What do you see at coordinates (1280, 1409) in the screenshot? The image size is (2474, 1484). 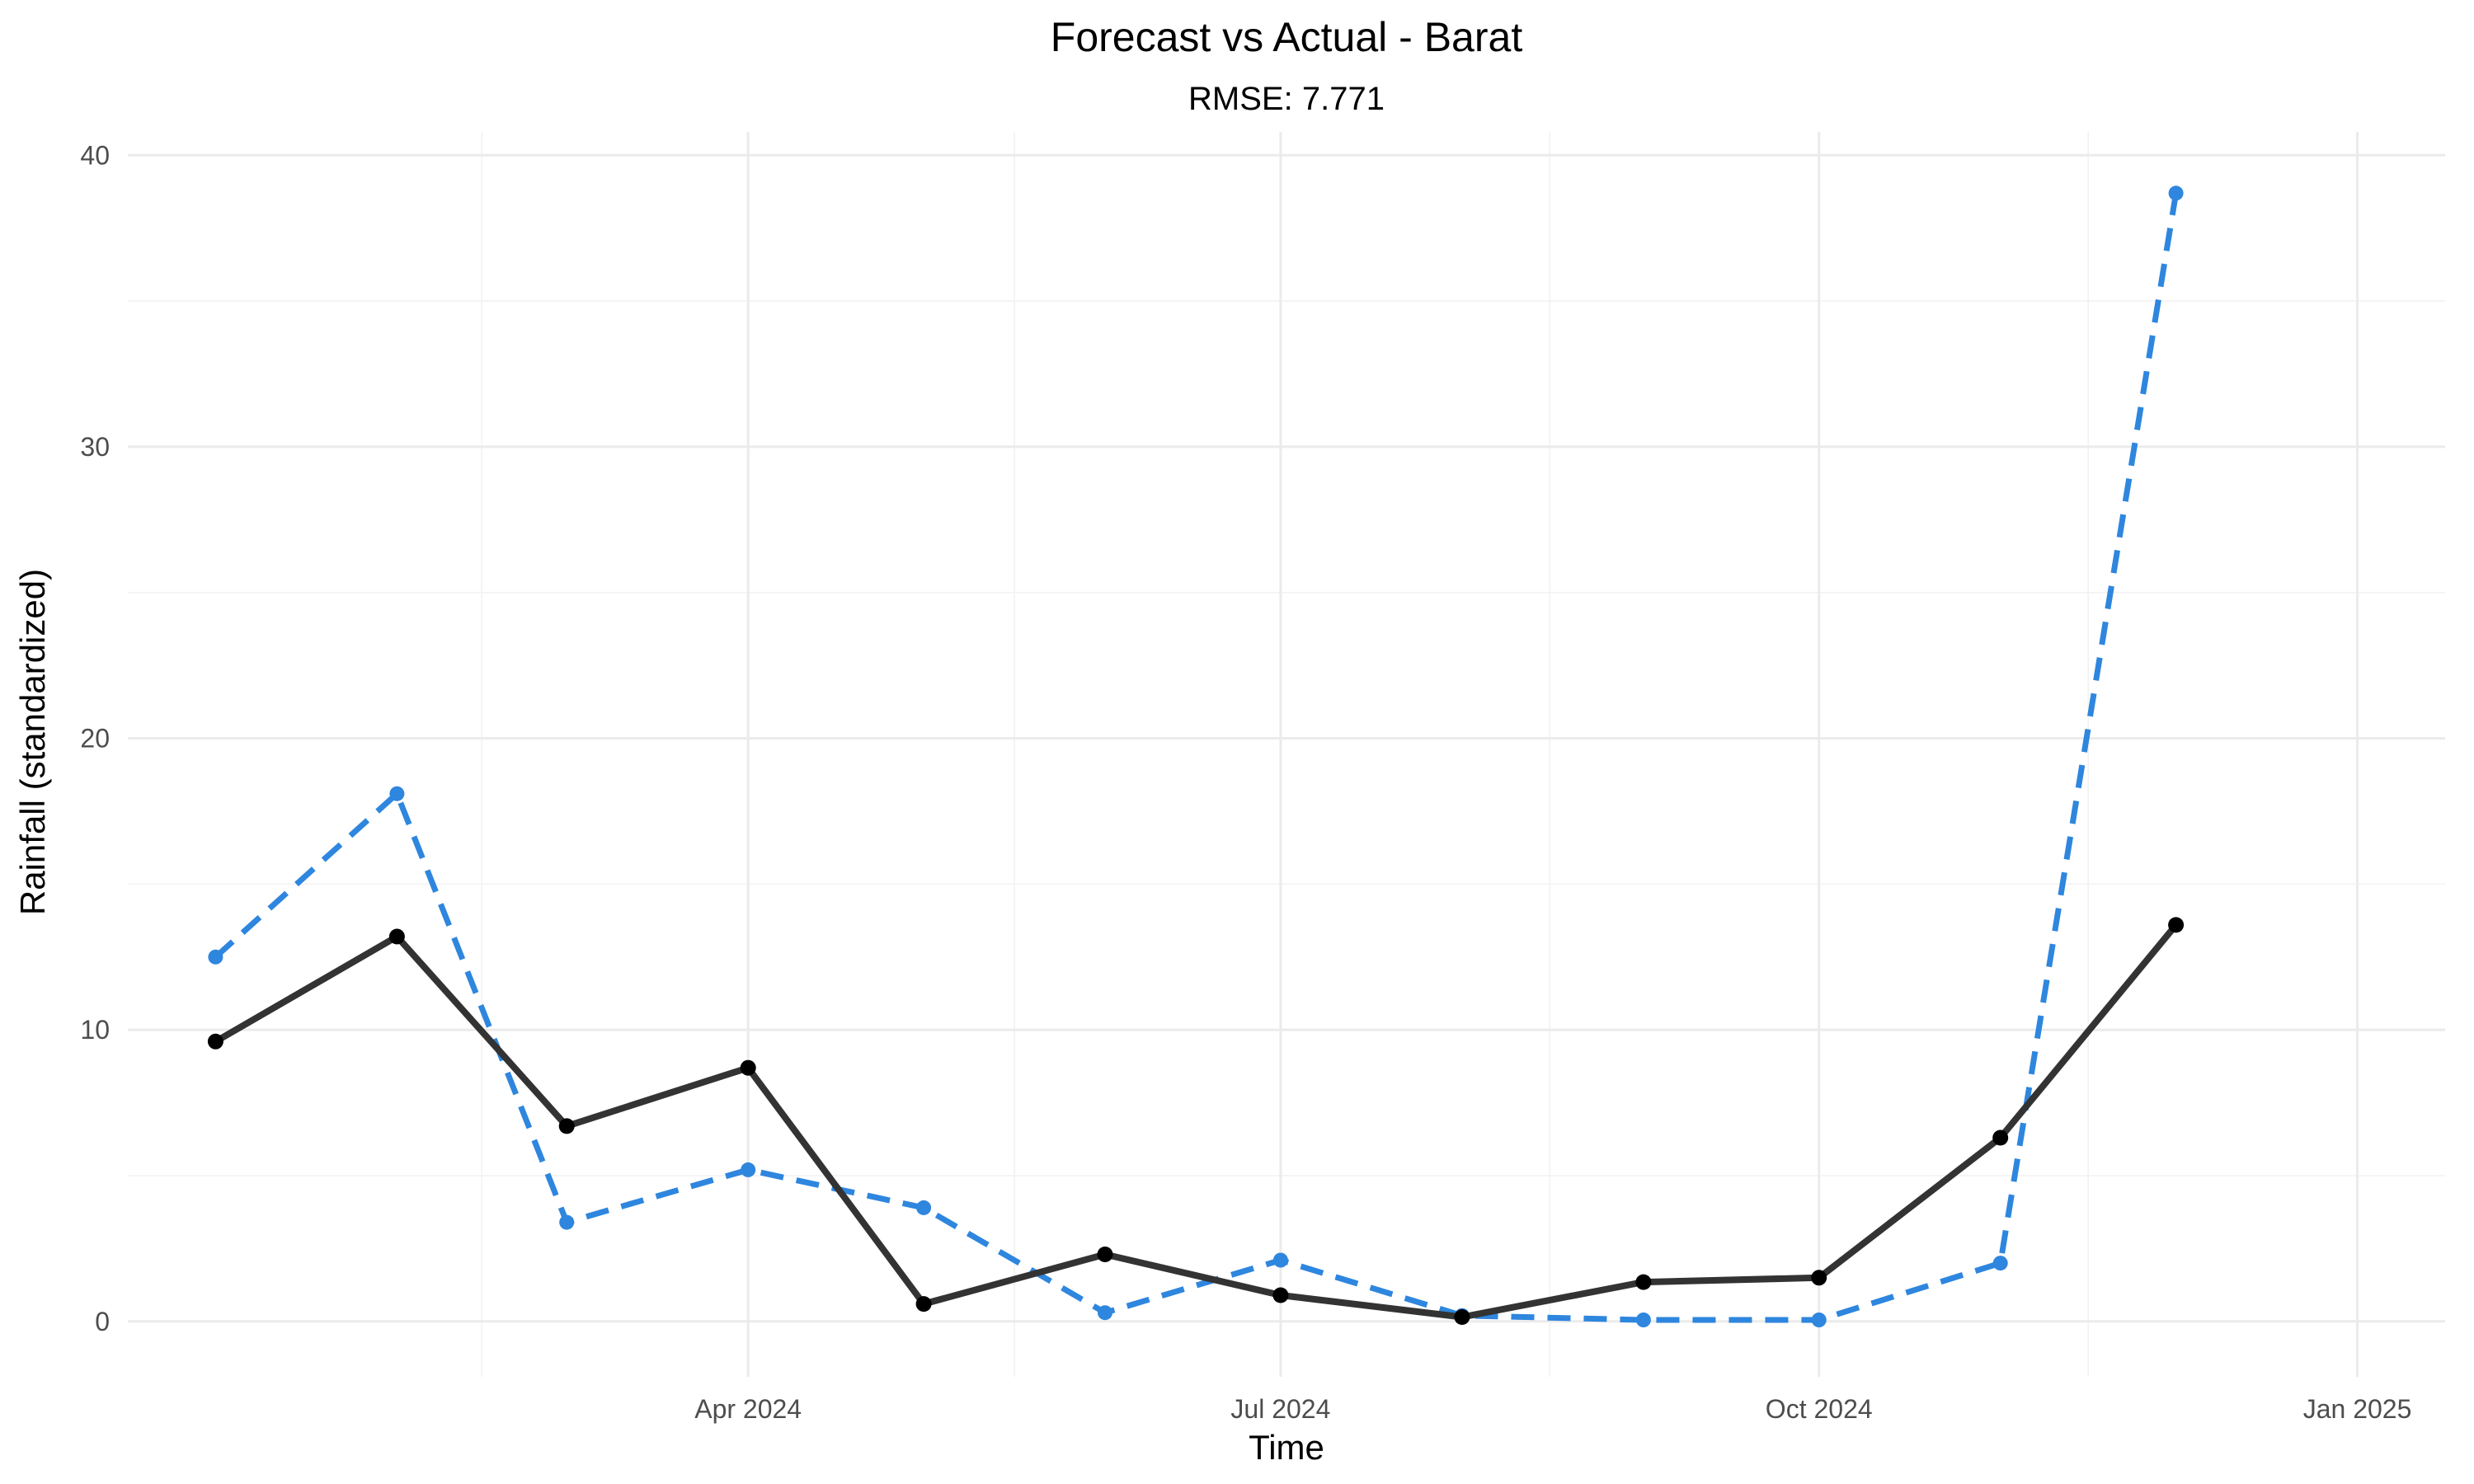 I see `x-tick-label: Jul 2024` at bounding box center [1280, 1409].